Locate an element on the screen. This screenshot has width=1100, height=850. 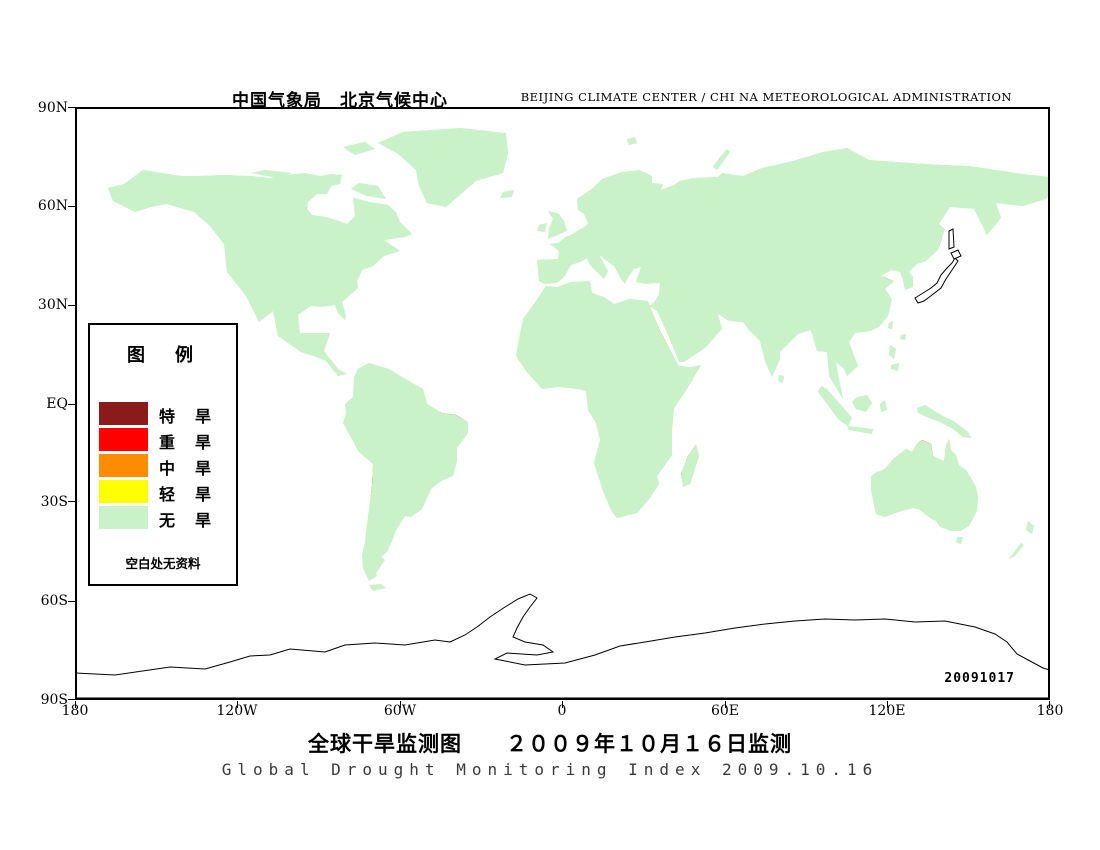
lat-label-30s: 30S is located at coordinates (54, 502).